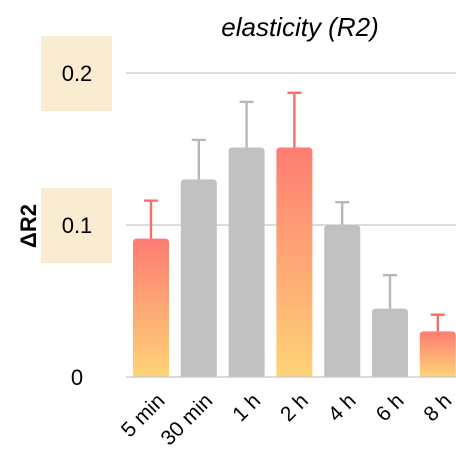 The image size is (456, 455). What do you see at coordinates (342, 407) in the screenshot?
I see `x-tick-label-4: 4 h` at bounding box center [342, 407].